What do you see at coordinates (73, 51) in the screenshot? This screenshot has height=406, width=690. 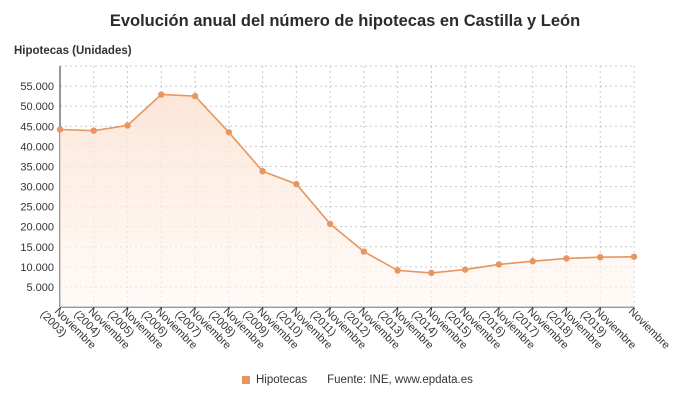 I see `y-axis-label: Hipotecas (Unidades)` at bounding box center [73, 51].